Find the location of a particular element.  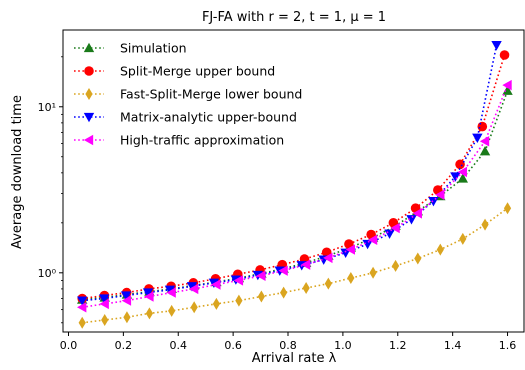

y-axis-label: Average download time is located at coordinates (17, 172).